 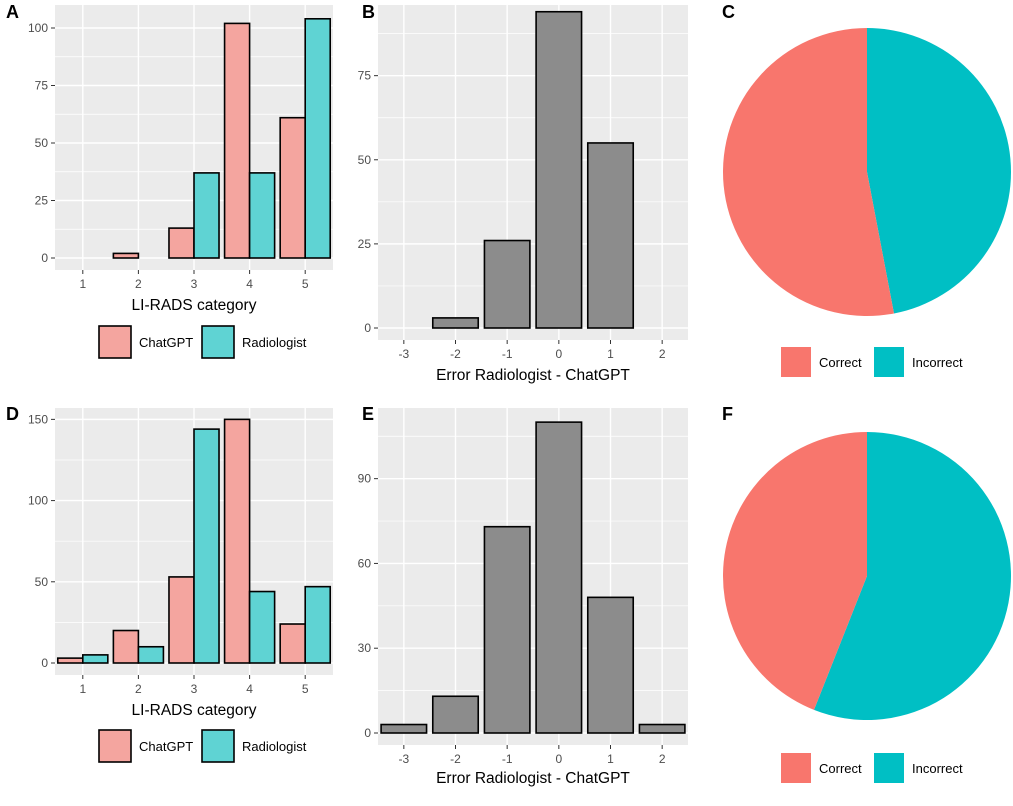 What do you see at coordinates (12, 414) in the screenshot?
I see `panel-label: D` at bounding box center [12, 414].